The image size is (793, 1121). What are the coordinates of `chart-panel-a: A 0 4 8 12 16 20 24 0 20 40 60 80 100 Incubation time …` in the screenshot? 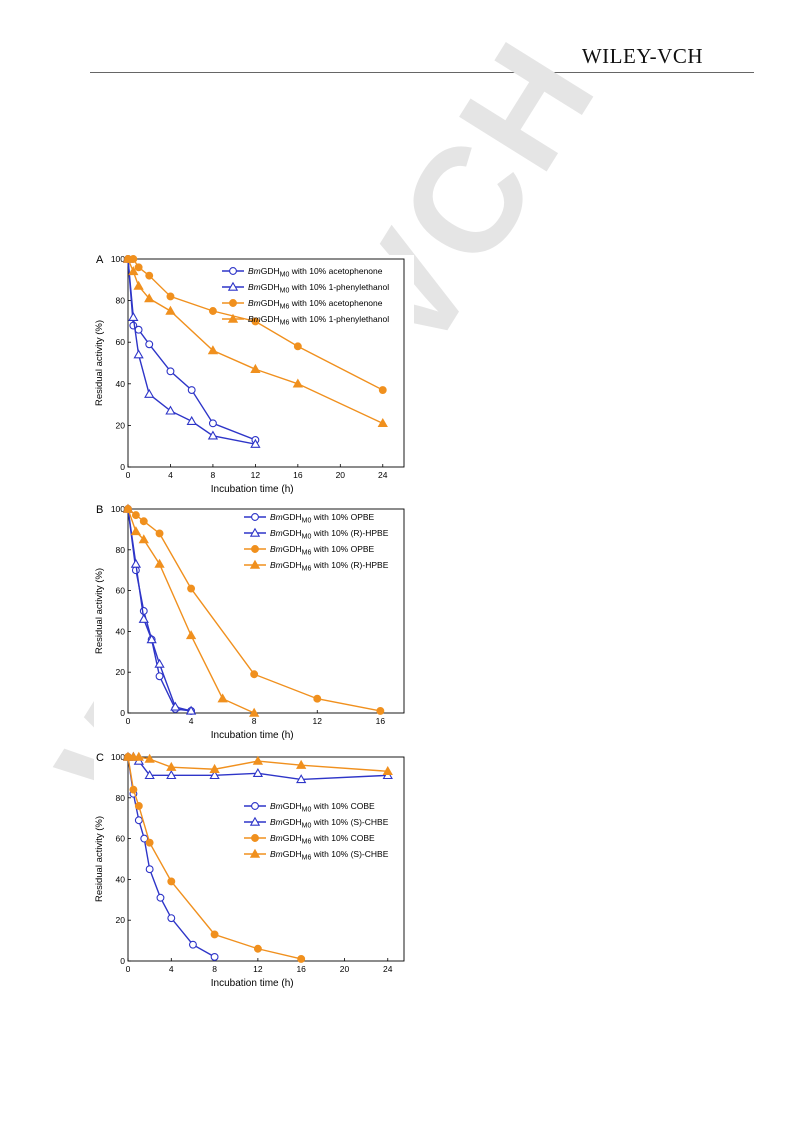 It's located at (249, 374).